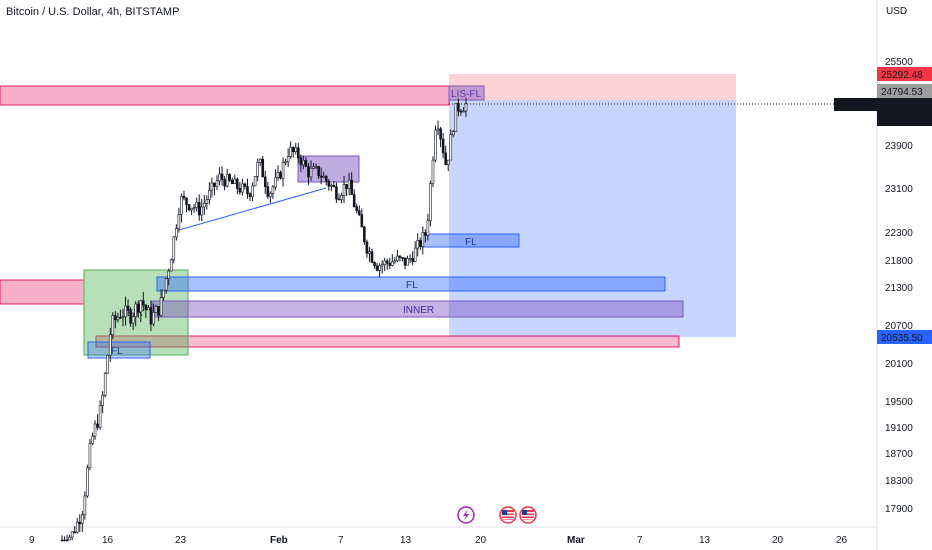 The height and width of the screenshot is (550, 932). Describe the element at coordinates (328, 169) in the screenshot. I see `purple-box-mid` at that location.